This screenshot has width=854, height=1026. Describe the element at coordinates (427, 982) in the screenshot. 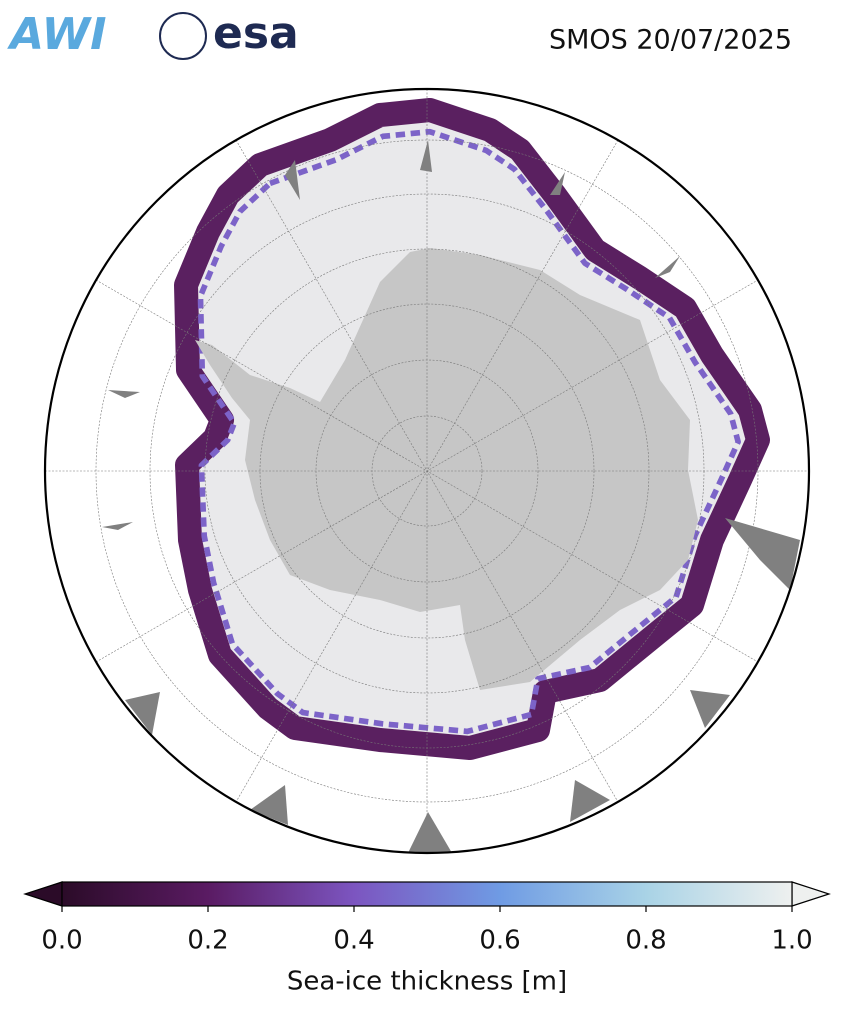

I see `colorbar-label: Sea-ice thickness [m]` at that location.